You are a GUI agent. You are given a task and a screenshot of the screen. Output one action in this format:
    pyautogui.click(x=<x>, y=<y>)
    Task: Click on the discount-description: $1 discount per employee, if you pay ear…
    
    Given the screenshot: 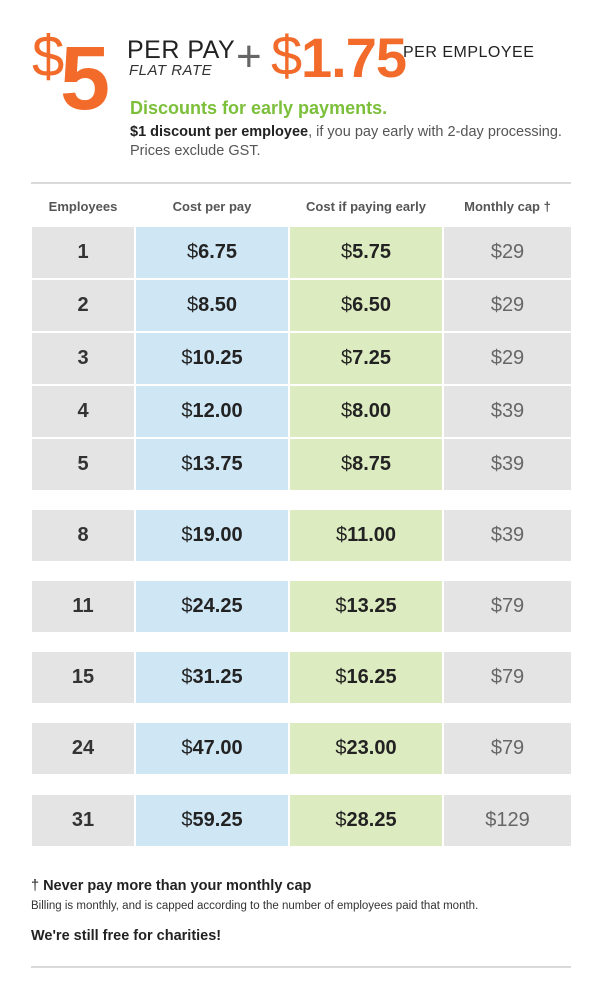 What is the action you would take?
    pyautogui.click(x=350, y=142)
    